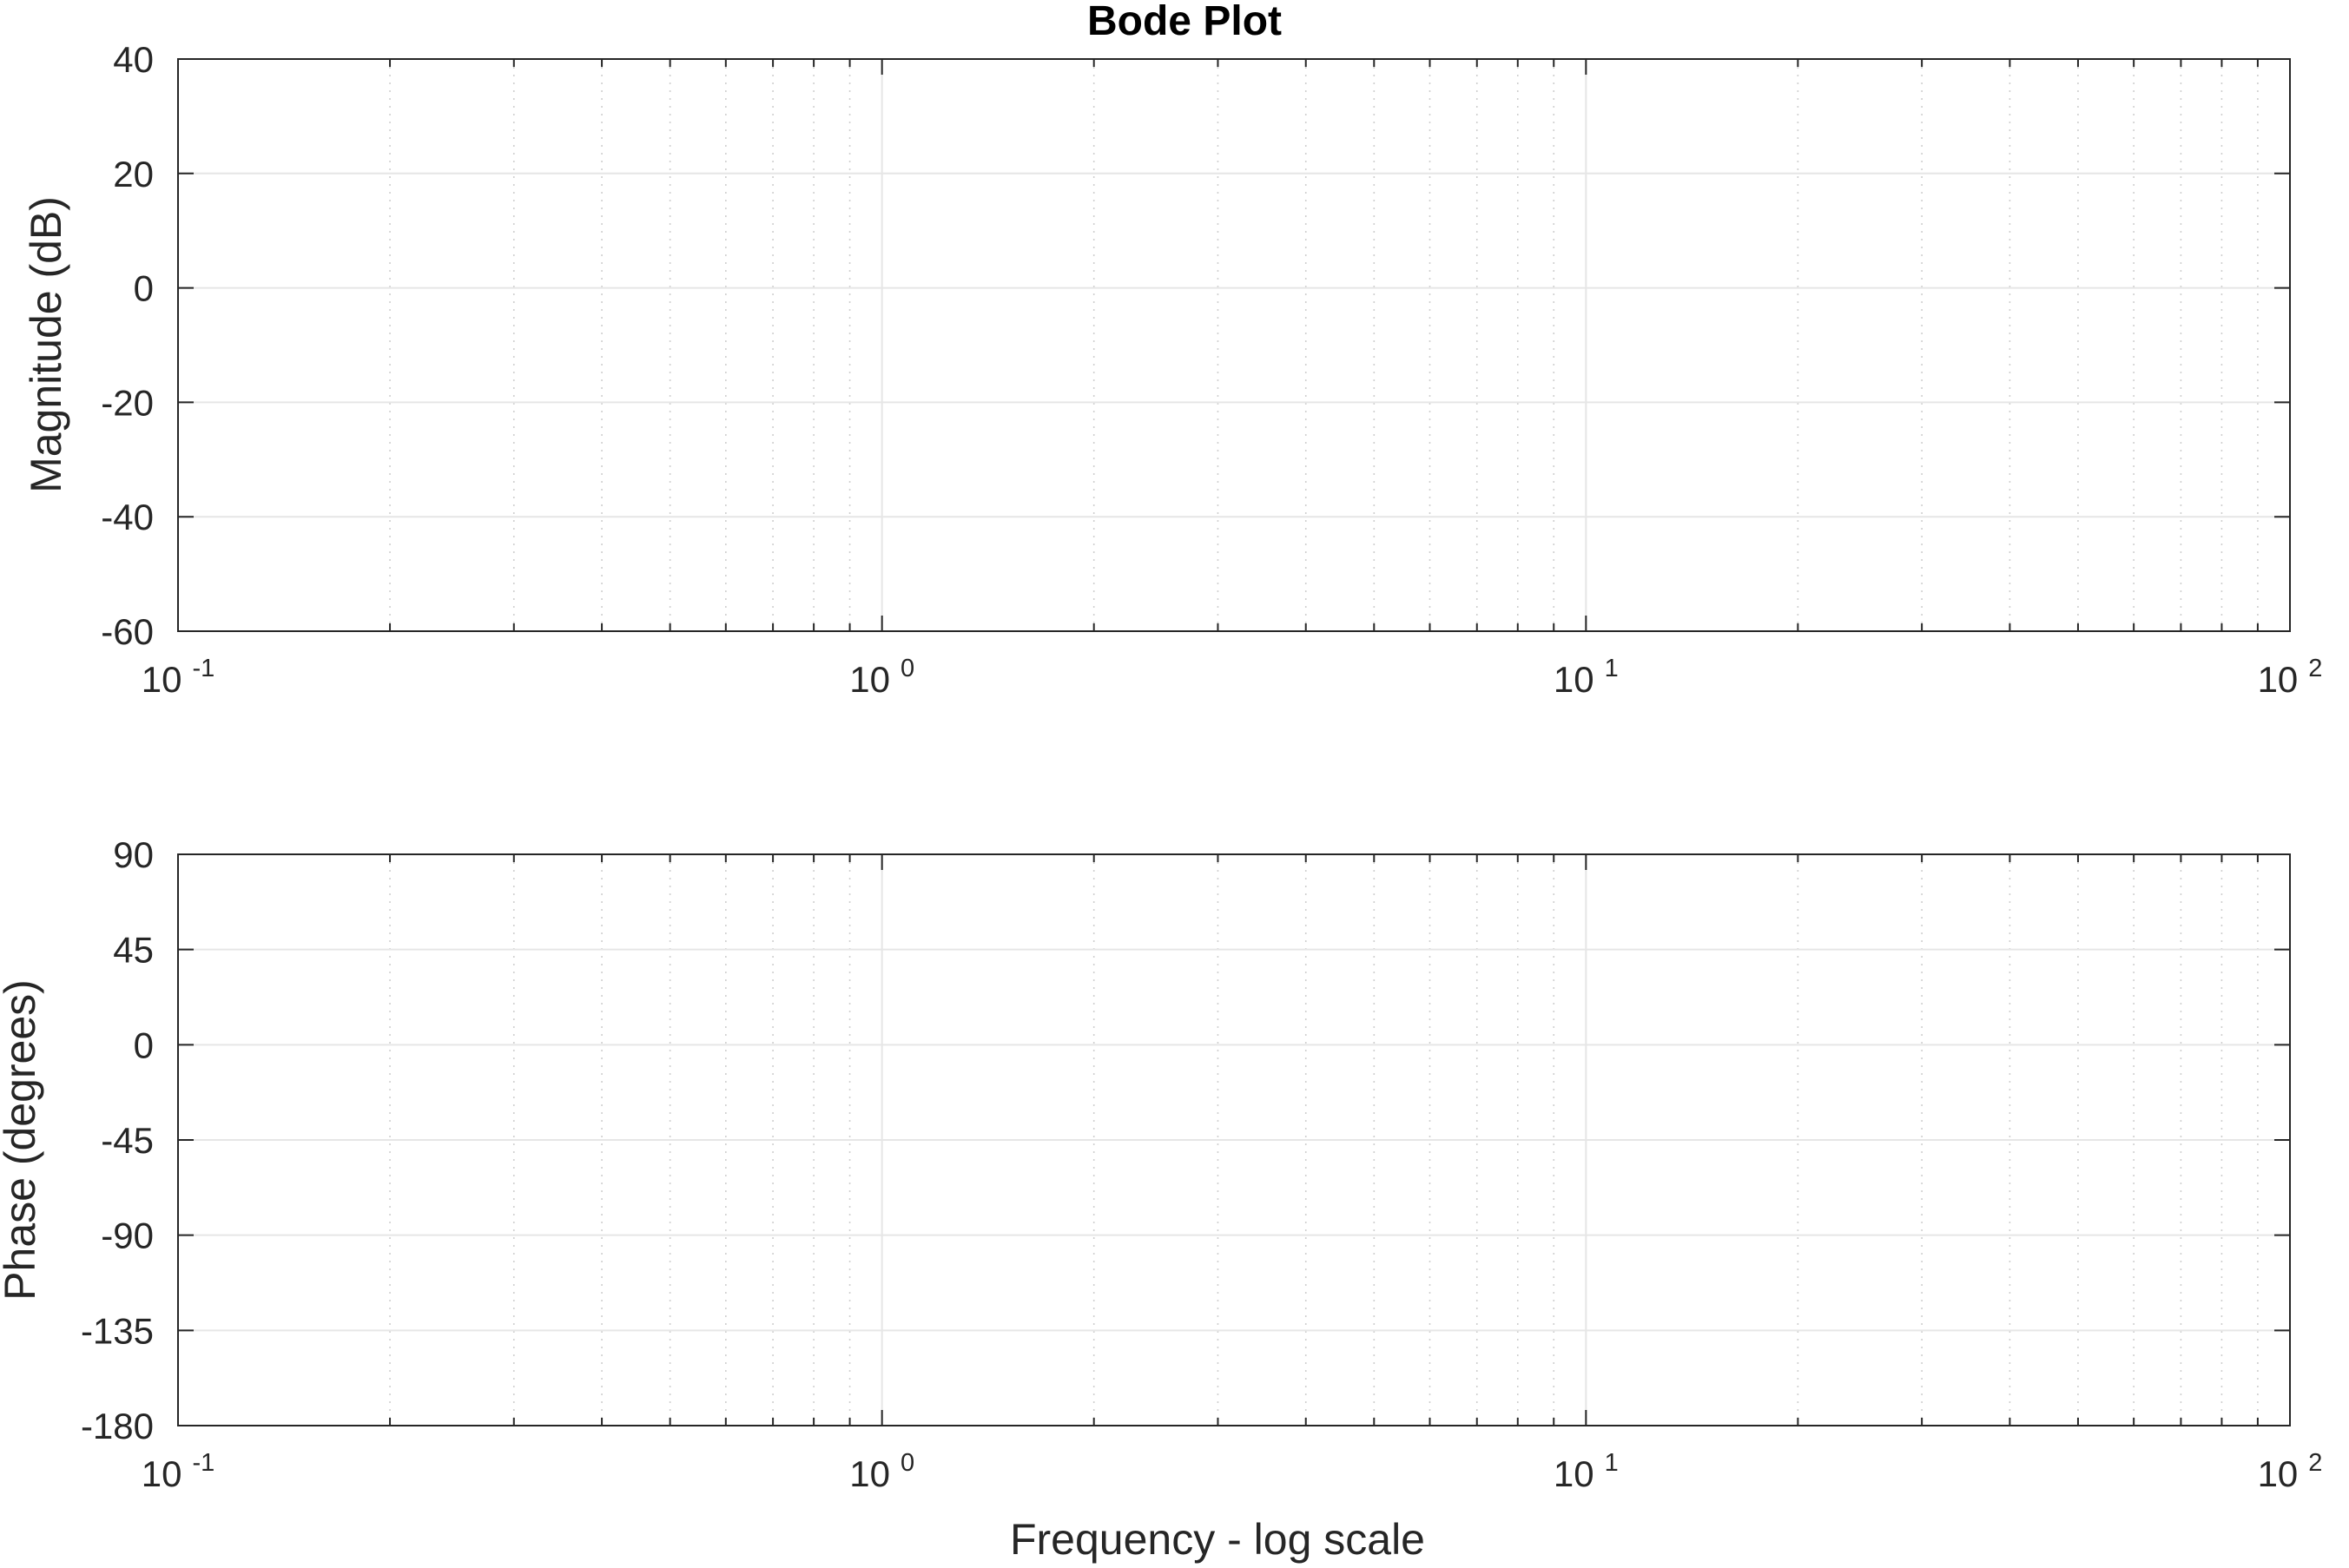 The image size is (2349, 1568). Describe the element at coordinates (133, 854) in the screenshot. I see `y-tick-label: 90` at that location.